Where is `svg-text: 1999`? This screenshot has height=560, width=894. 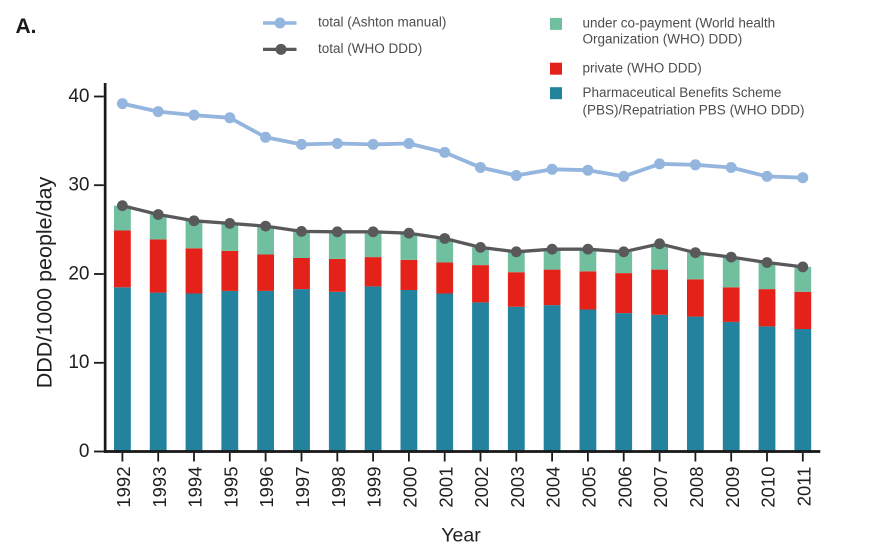
svg-text: 1999 is located at coordinates (374, 487).